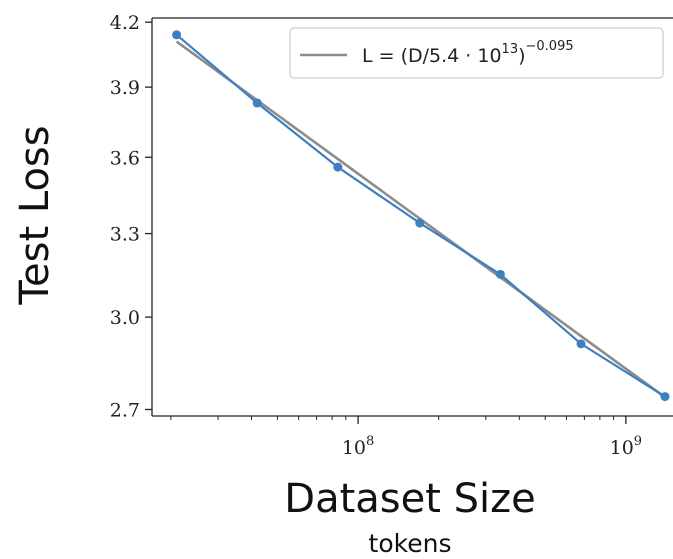 The width and height of the screenshot is (673, 559). I want to click on legend: L = (D/5.4 · 1013)−0.095, so click(476, 53).